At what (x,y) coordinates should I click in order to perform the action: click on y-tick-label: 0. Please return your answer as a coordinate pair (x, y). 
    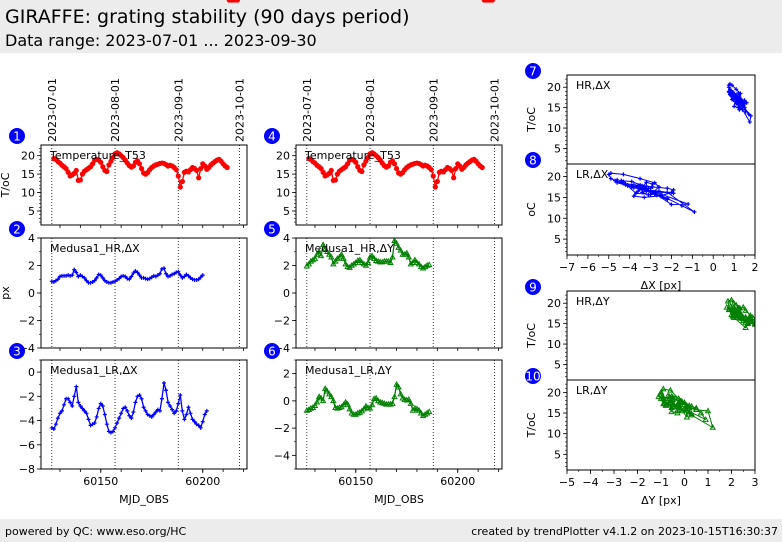
    Looking at the image, I should click on (286, 293).